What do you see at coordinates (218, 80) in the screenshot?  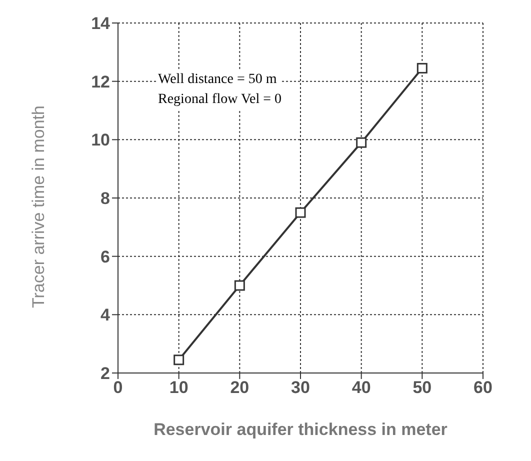 I see `annotation: Well distance = 50 m` at bounding box center [218, 80].